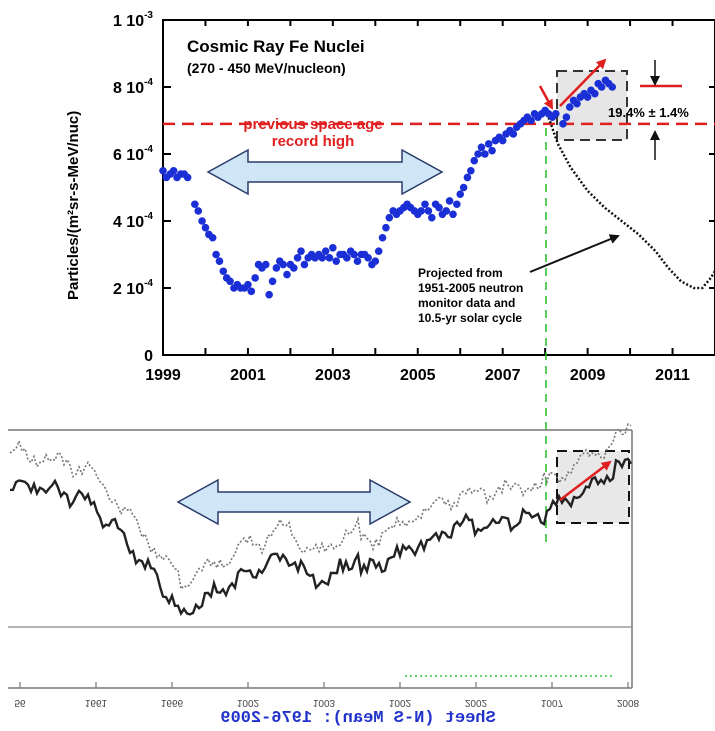 This screenshot has height=731, width=715. I want to click on y-tick-label: 1 10-3, so click(133, 20).